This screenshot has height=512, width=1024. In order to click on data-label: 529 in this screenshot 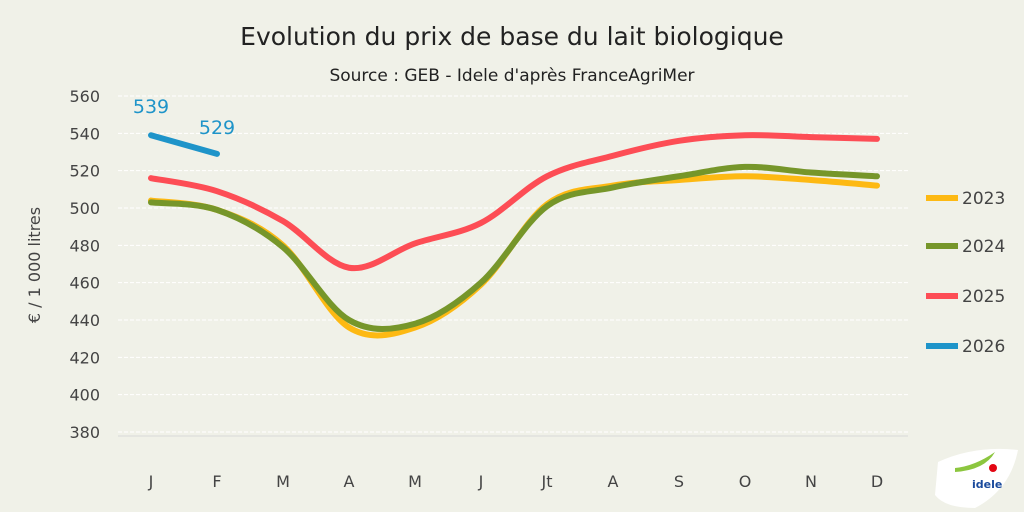, I will do `click(217, 128)`.